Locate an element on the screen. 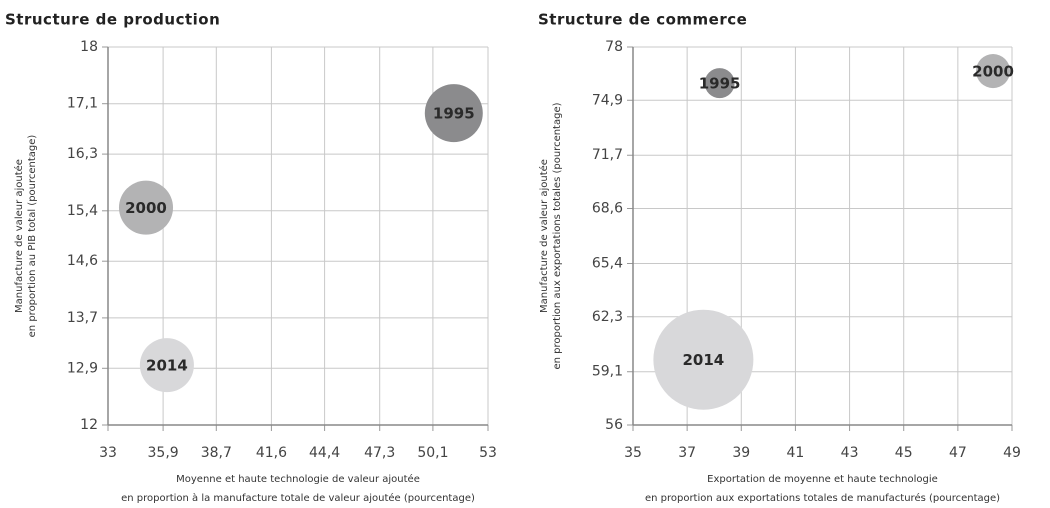  x-tick-label: 37 is located at coordinates (687, 453).